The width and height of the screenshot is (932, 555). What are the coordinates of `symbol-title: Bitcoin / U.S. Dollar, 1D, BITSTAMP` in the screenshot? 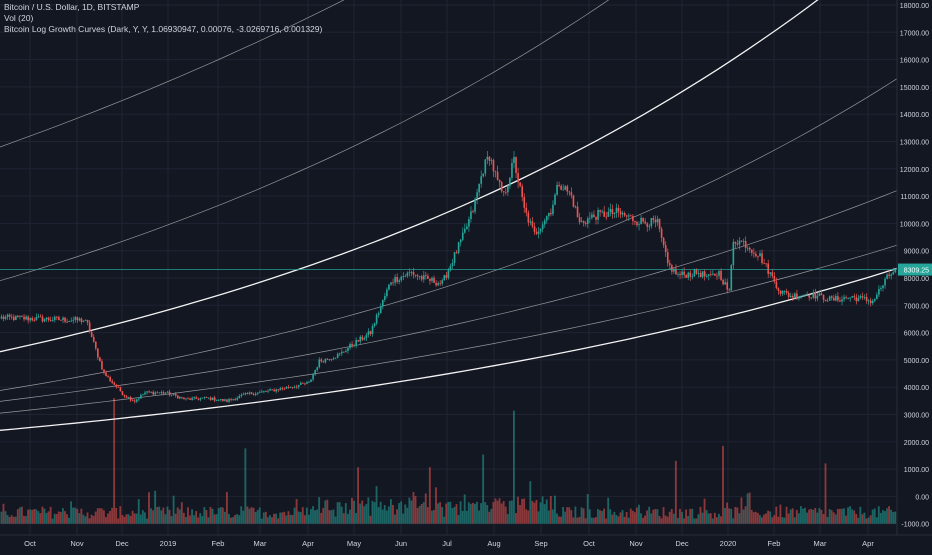 It's located at (72, 7).